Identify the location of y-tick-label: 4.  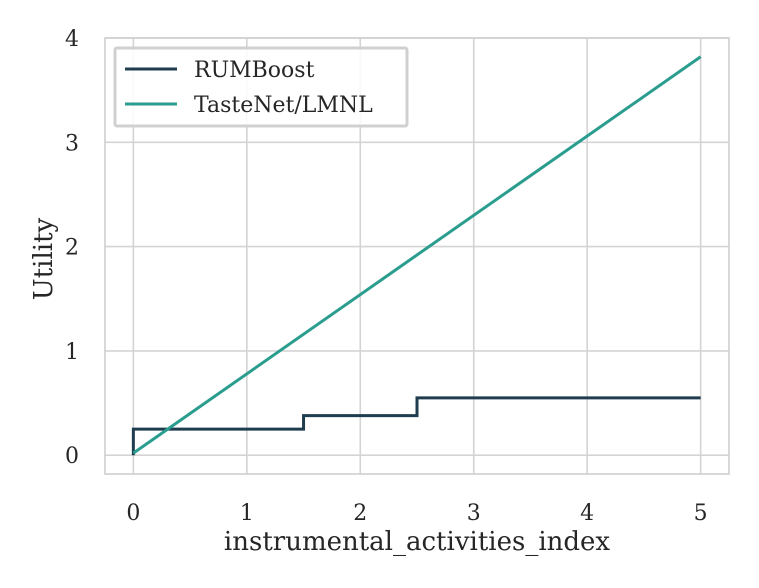
(72, 39).